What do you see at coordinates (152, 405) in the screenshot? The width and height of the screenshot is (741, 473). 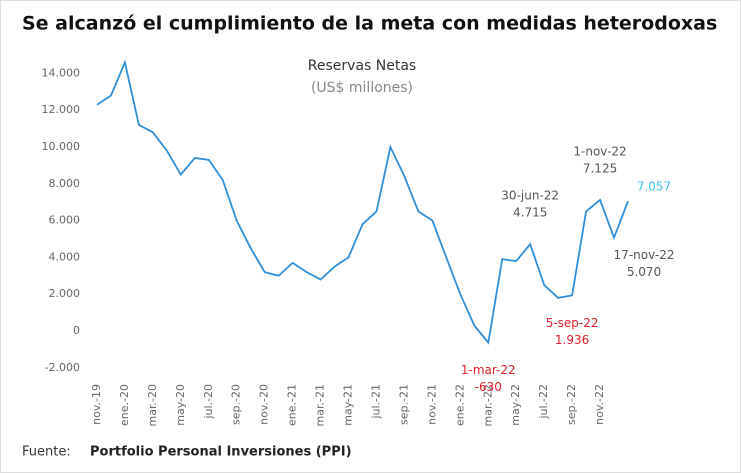 I see `x-tick-label: mar.-20` at bounding box center [152, 405].